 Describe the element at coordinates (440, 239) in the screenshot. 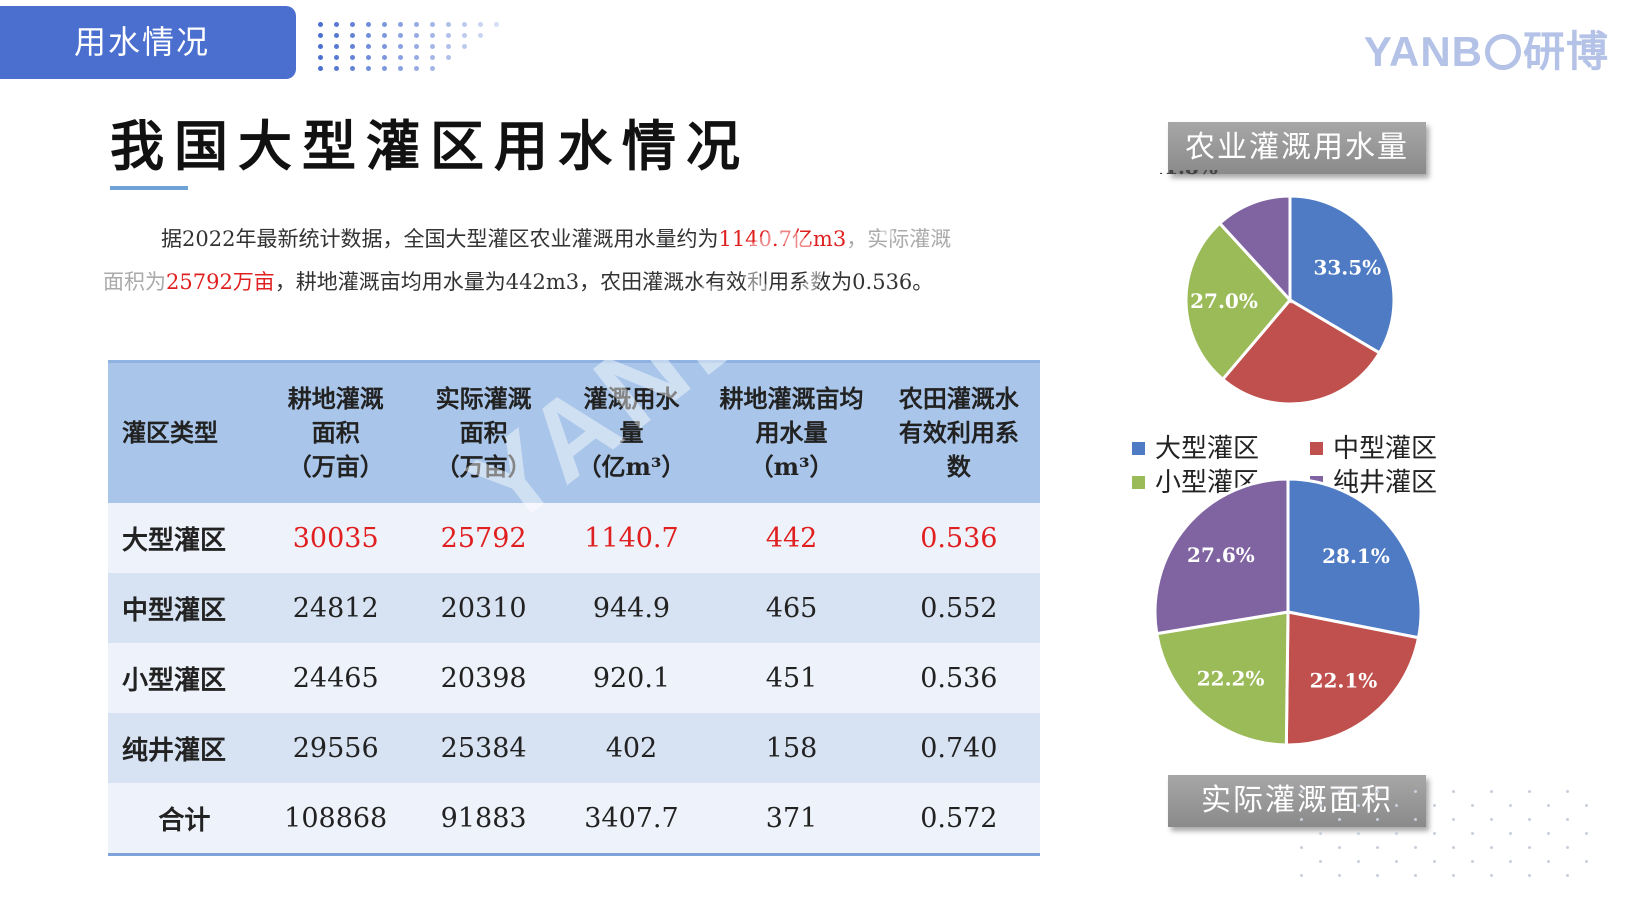

I see `intro-text-1: 据2022年最新统计数据，全国大型灌区农业灌溉用水量约为` at that location.